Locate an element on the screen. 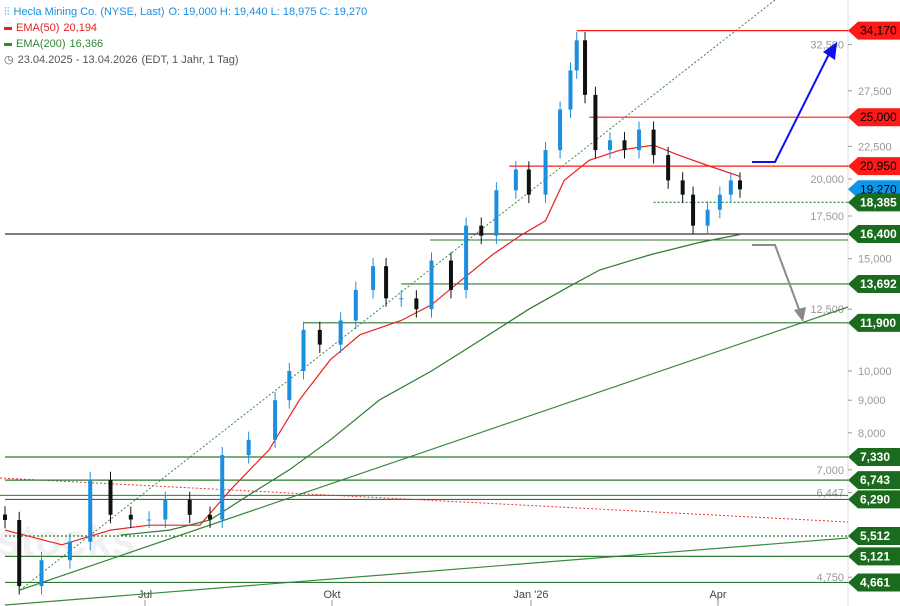 The height and width of the screenshot is (606, 900). trendline-support-lower is located at coordinates (426, 571).